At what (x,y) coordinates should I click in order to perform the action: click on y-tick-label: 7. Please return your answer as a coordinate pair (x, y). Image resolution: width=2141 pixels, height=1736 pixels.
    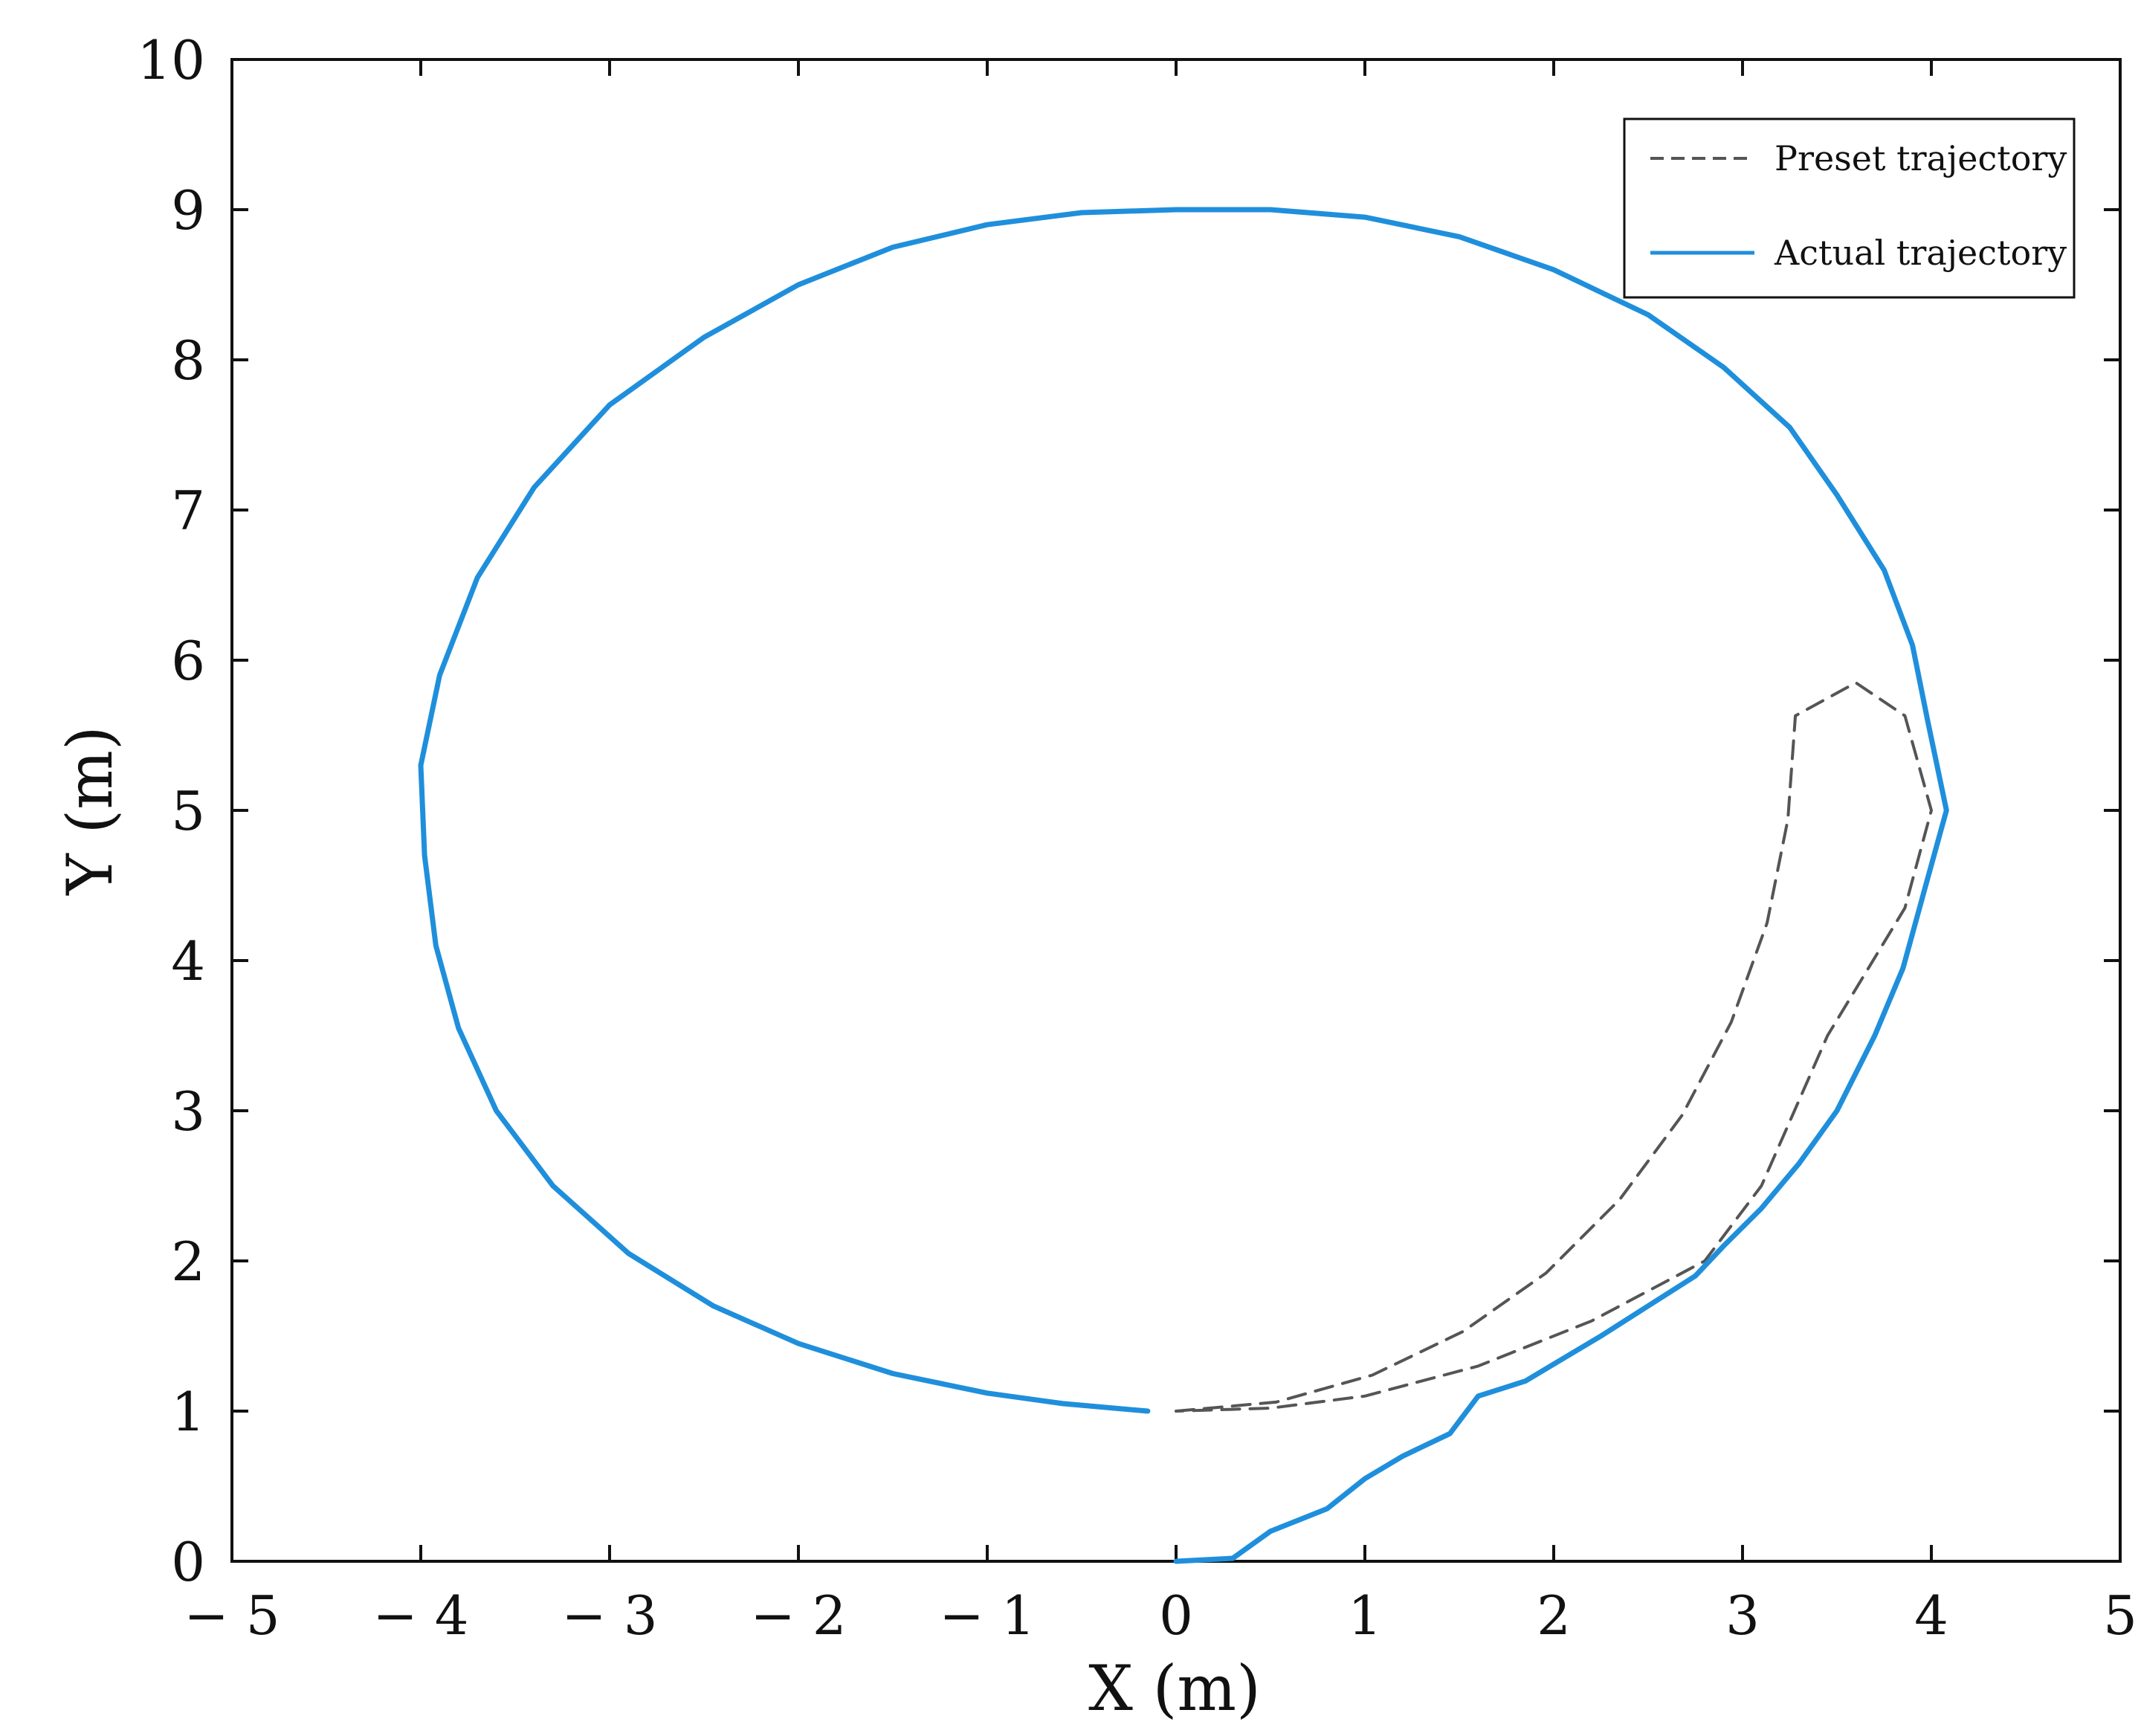
    Looking at the image, I should click on (188, 511).